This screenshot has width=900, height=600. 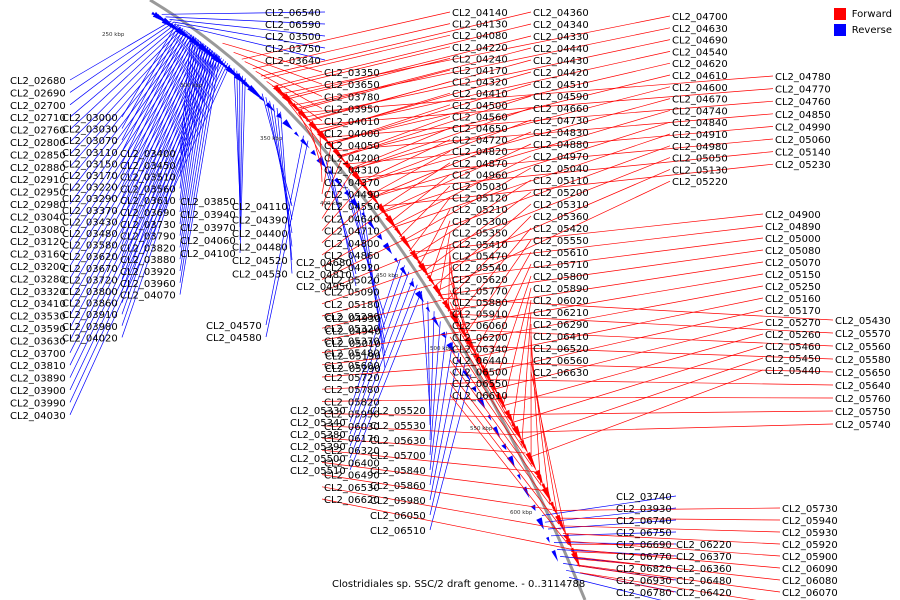 I want to click on legend-forward: Forward, so click(x=862, y=14).